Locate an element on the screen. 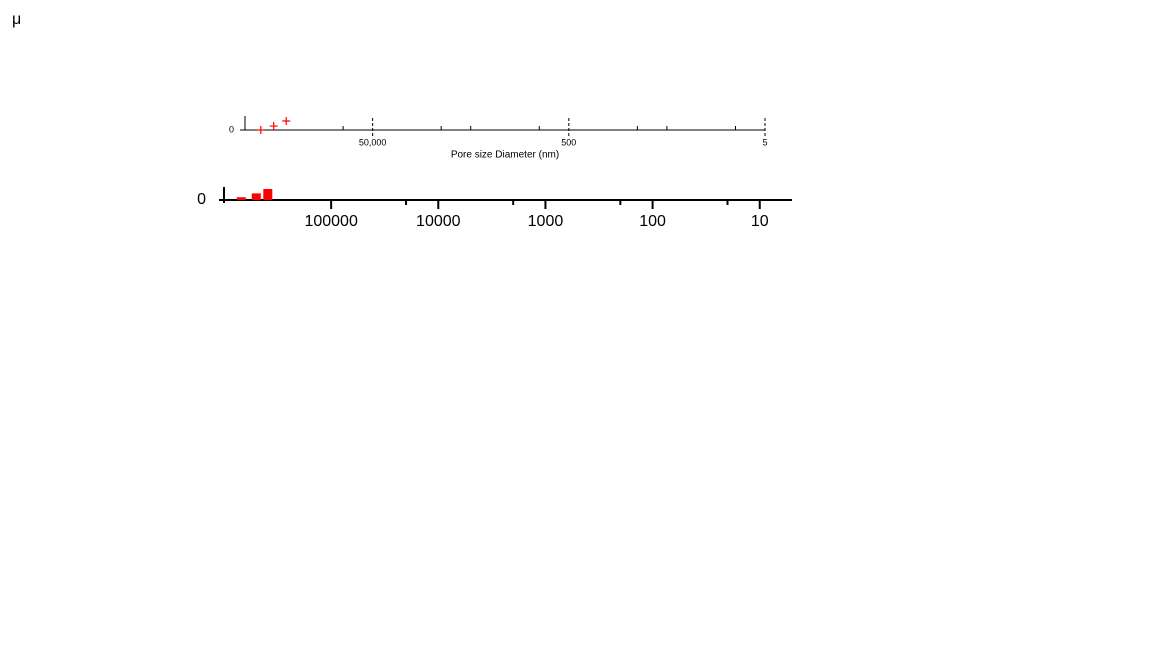  x-tick-label: 100 is located at coordinates (652, 221).